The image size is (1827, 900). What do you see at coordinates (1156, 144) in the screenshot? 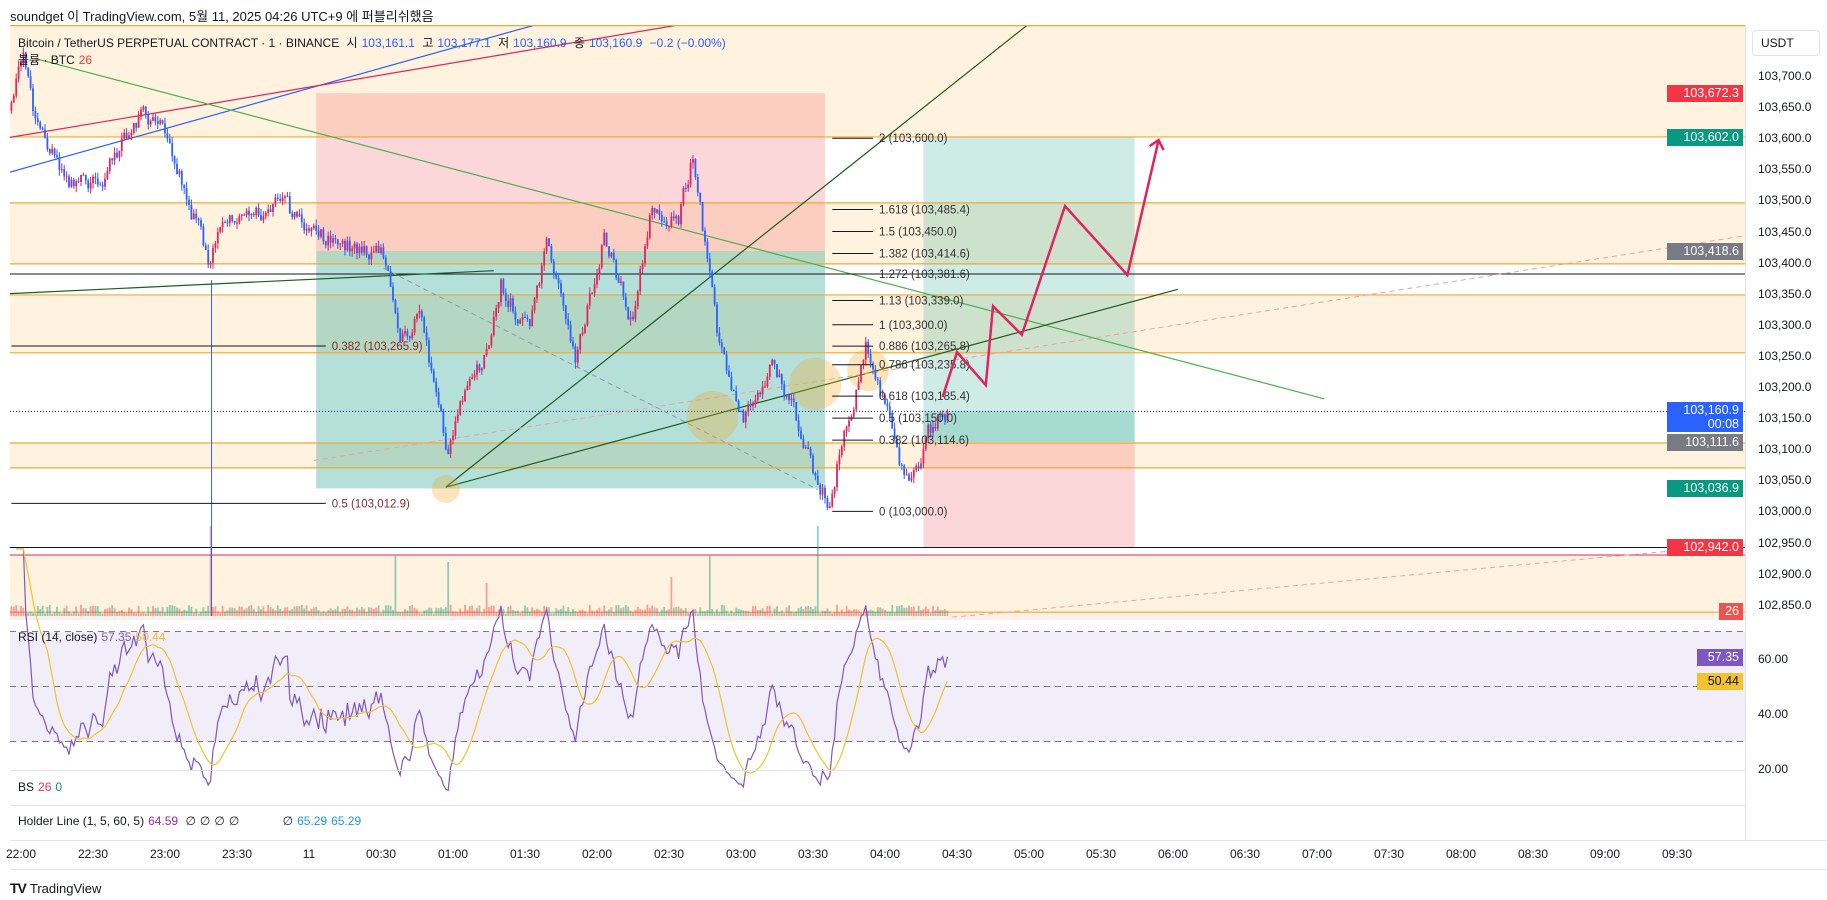
I see `arrow-head-icon` at bounding box center [1156, 144].